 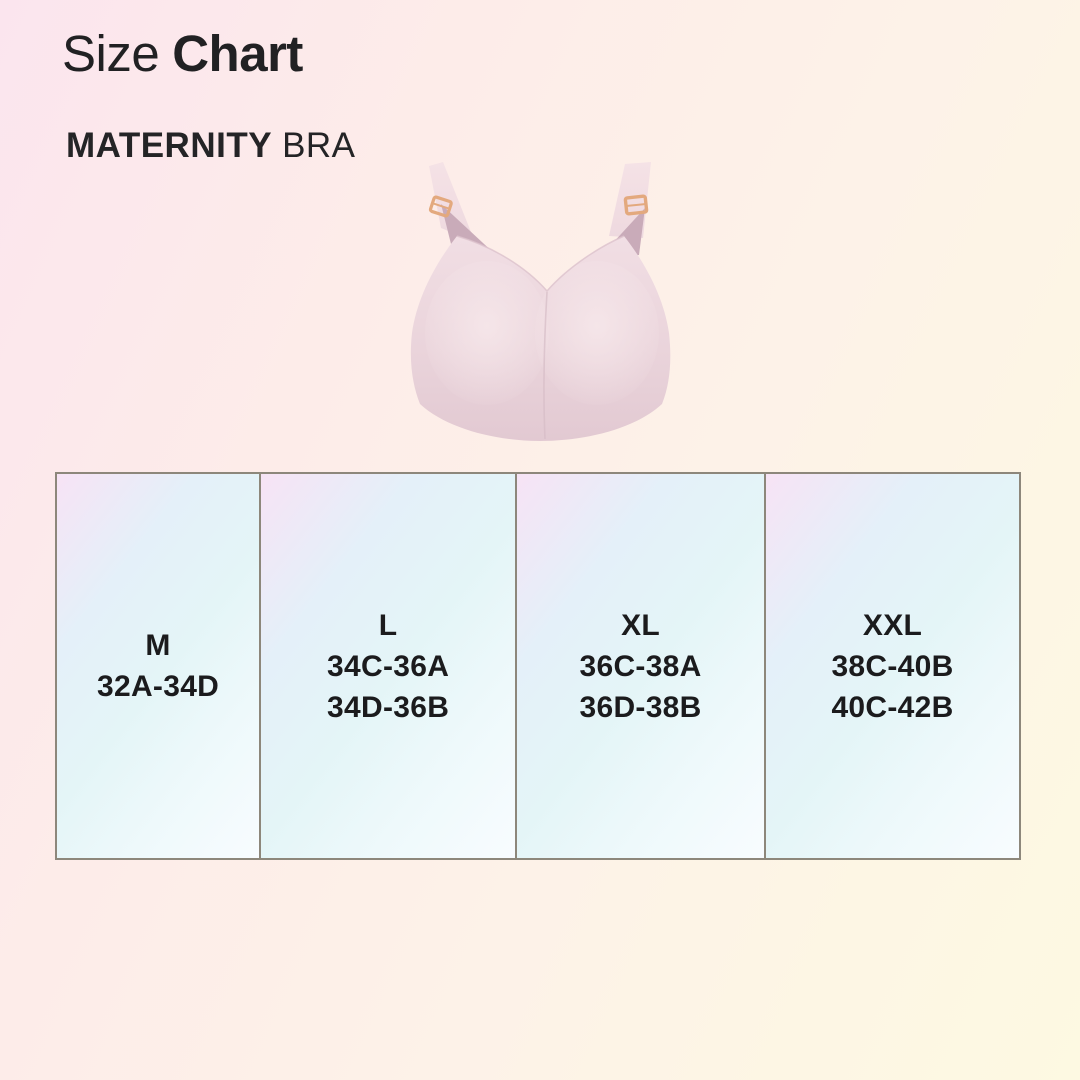 I want to click on size-range: 36D-38B, so click(x=640, y=707).